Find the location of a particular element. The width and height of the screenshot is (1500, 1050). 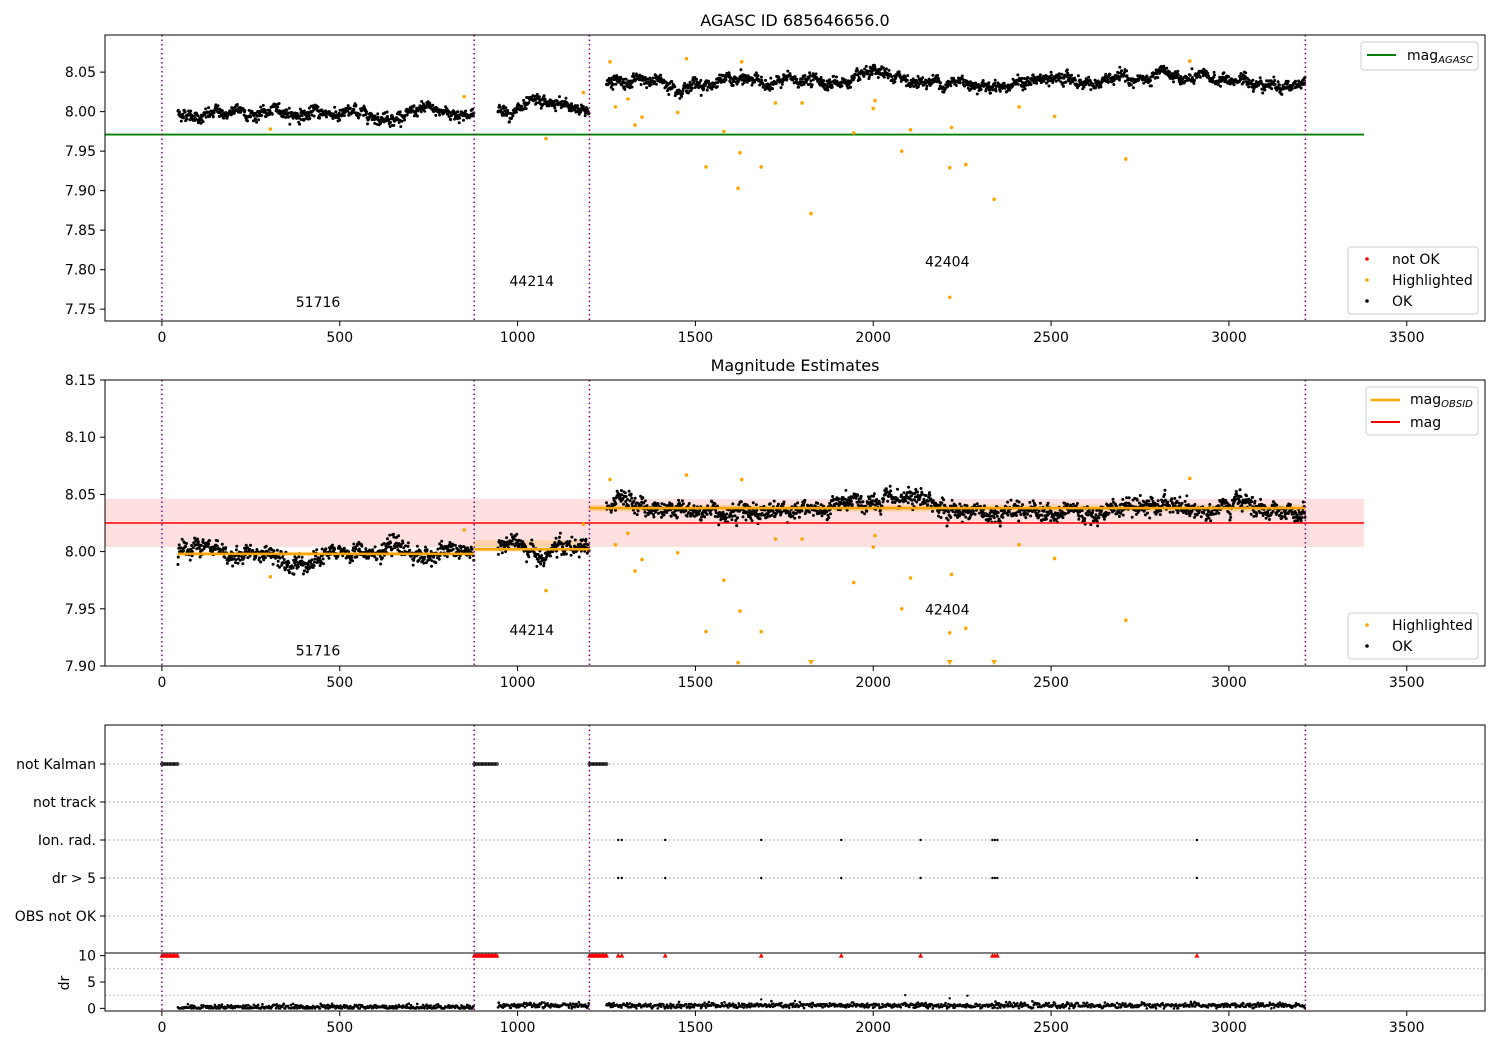

panel0-ytick-label: 7.75 is located at coordinates (80, 310).